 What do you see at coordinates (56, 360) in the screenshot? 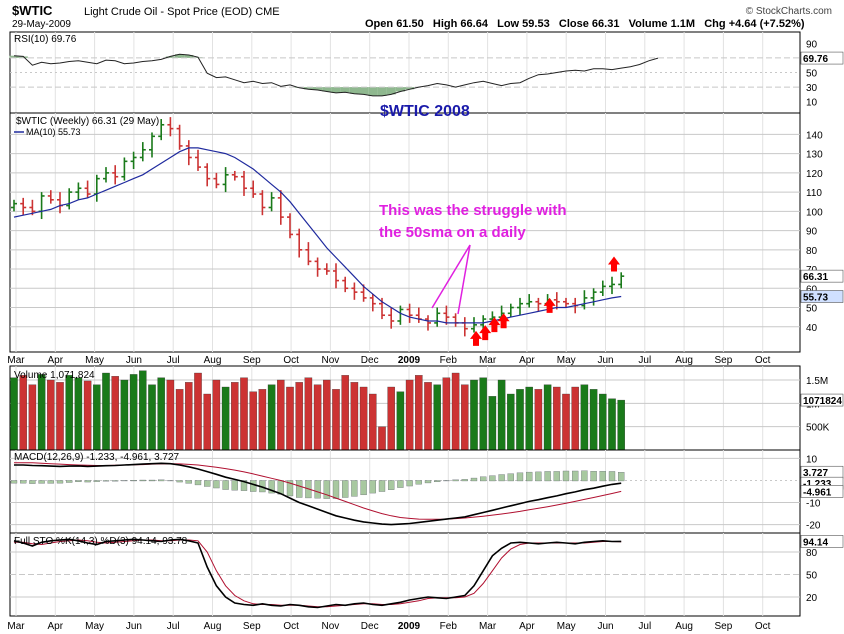
I see `price-x-axis-label: Apr` at bounding box center [56, 360].